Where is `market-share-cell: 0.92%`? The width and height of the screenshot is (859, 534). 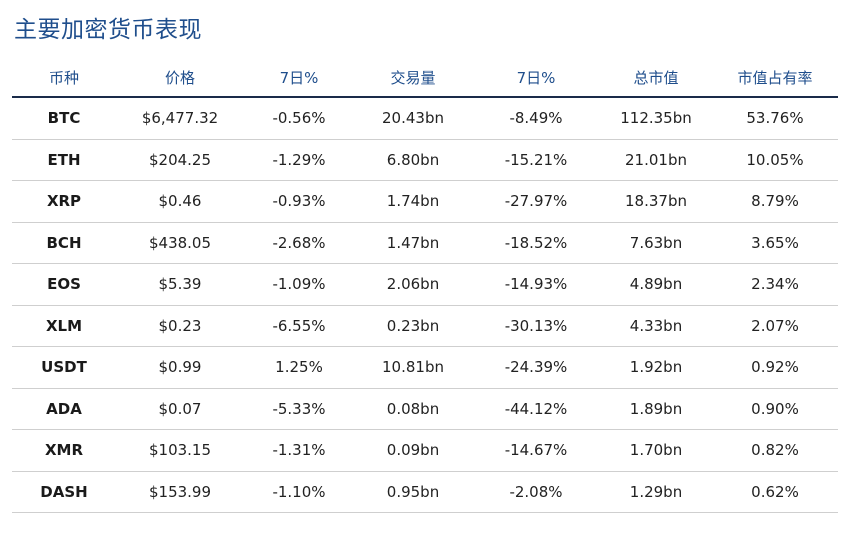 market-share-cell: 0.92% is located at coordinates (775, 367).